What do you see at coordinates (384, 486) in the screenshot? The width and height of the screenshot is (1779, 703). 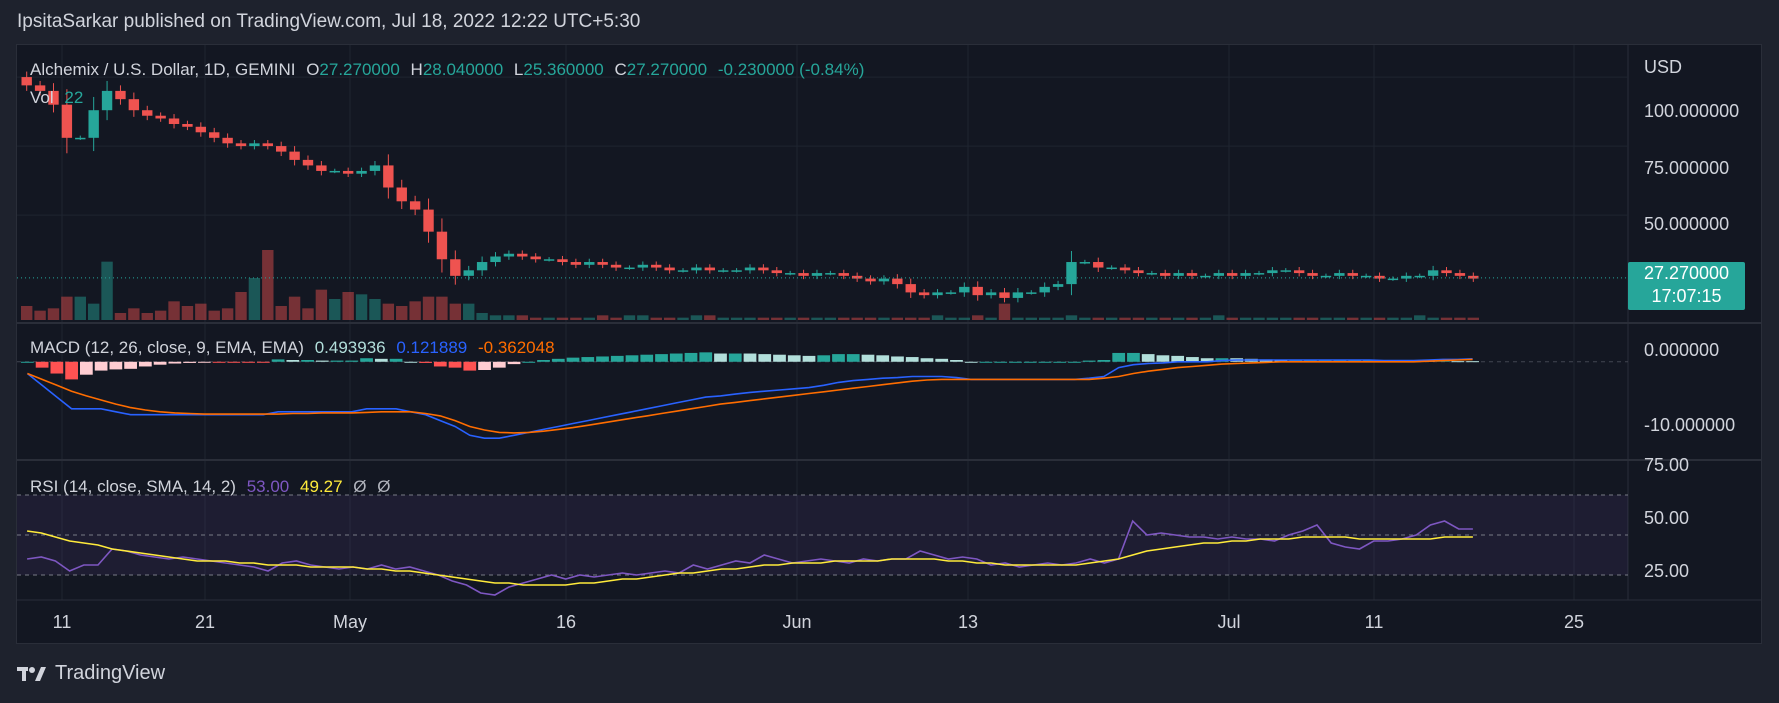 I see `rsi-extra-2: Ø` at bounding box center [384, 486].